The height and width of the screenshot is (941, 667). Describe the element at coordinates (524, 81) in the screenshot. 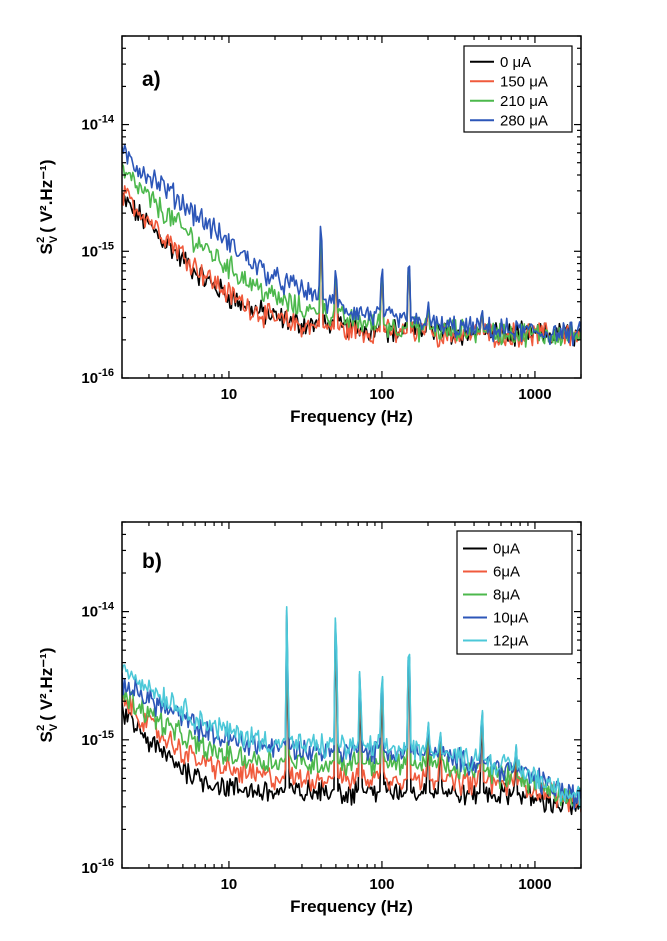

I see `legend-label: 150 μA` at that location.